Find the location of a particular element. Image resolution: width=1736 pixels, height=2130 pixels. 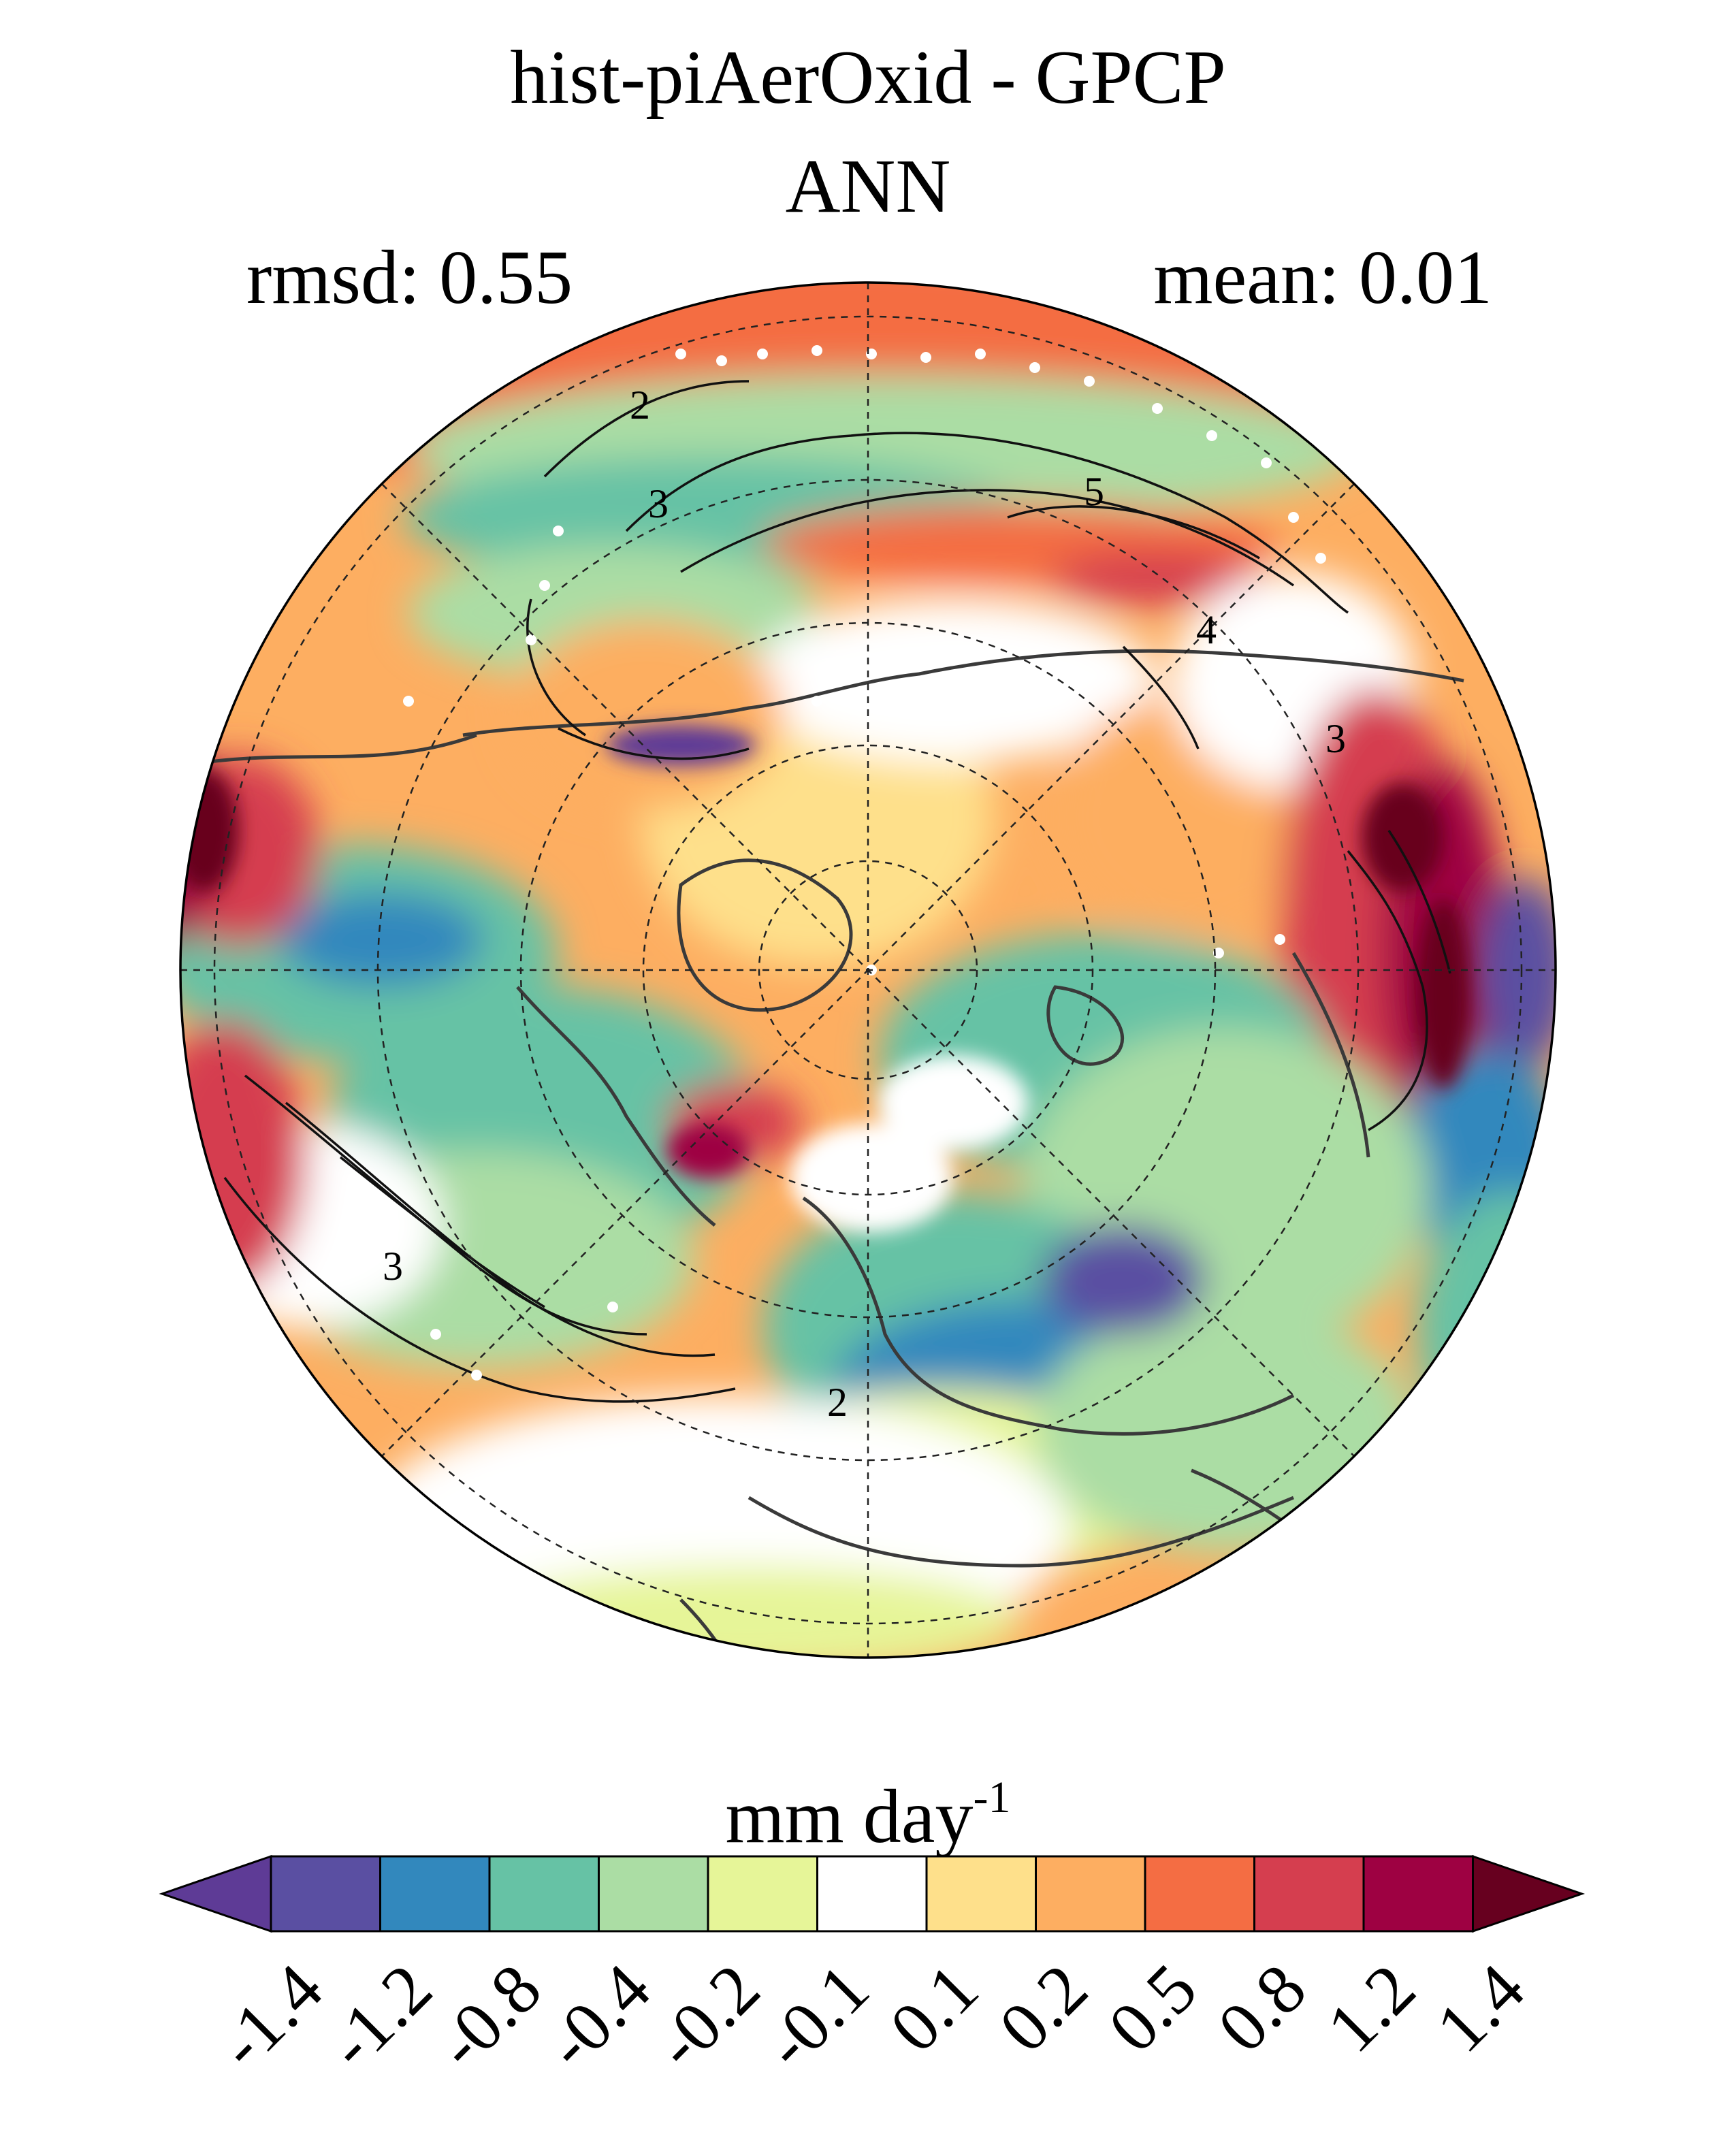

map-title: hist-piAerOxid - GPCP is located at coordinates (868, 77).